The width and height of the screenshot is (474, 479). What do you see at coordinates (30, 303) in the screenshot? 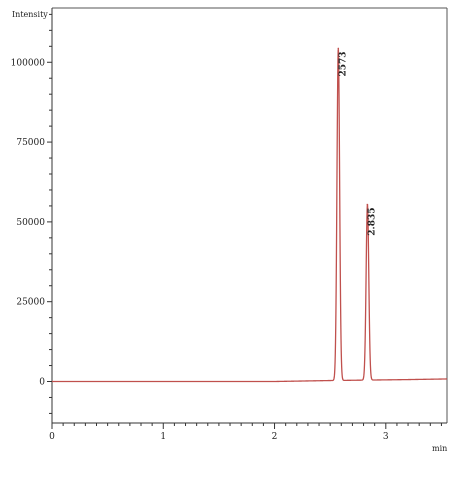
I see `y-tick-label: 25000` at bounding box center [30, 303].